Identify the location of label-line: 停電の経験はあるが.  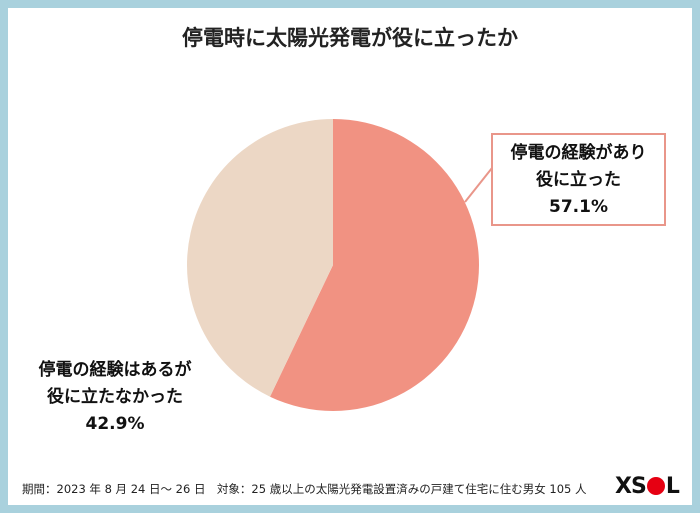
(115, 370).